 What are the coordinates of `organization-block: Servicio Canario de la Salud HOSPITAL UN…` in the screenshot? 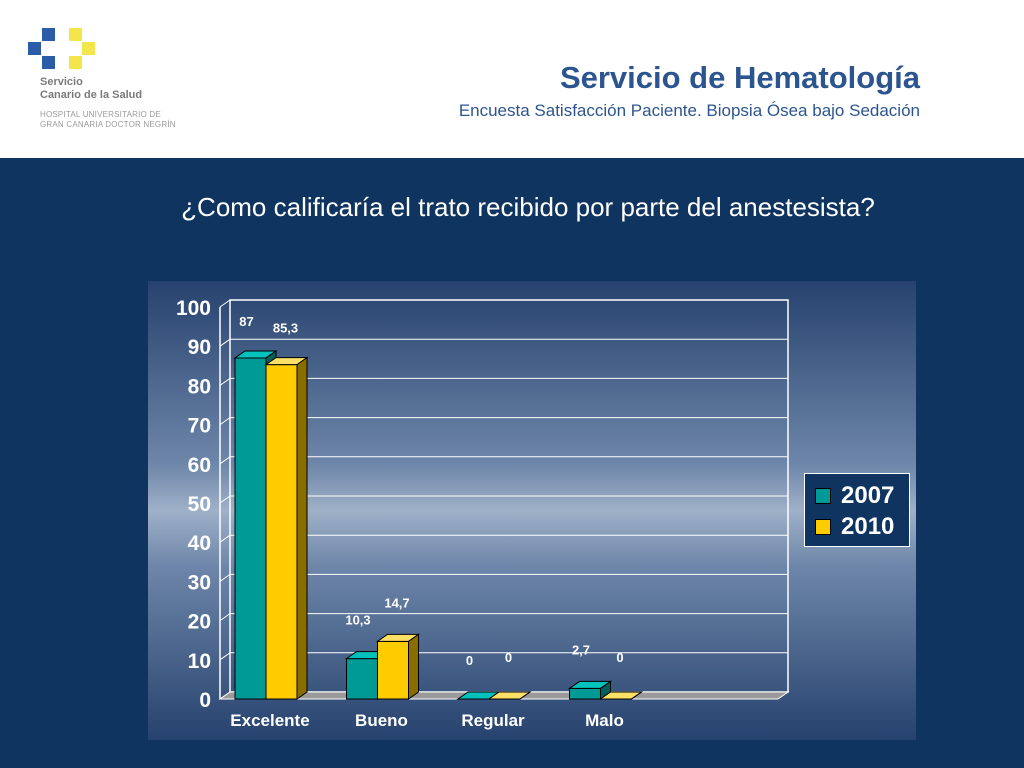 It's located at (108, 103).